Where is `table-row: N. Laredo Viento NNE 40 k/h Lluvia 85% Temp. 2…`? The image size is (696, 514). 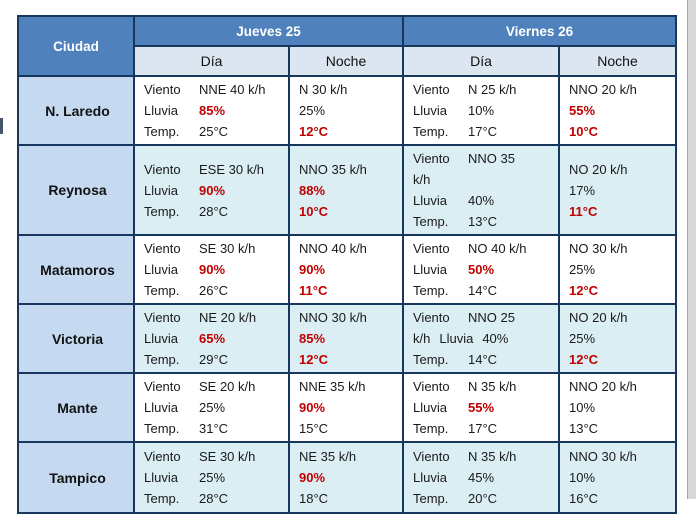 table-row: N. Laredo Viento NNE 40 k/h Lluvia 85% Temp. 2… is located at coordinates (347, 110).